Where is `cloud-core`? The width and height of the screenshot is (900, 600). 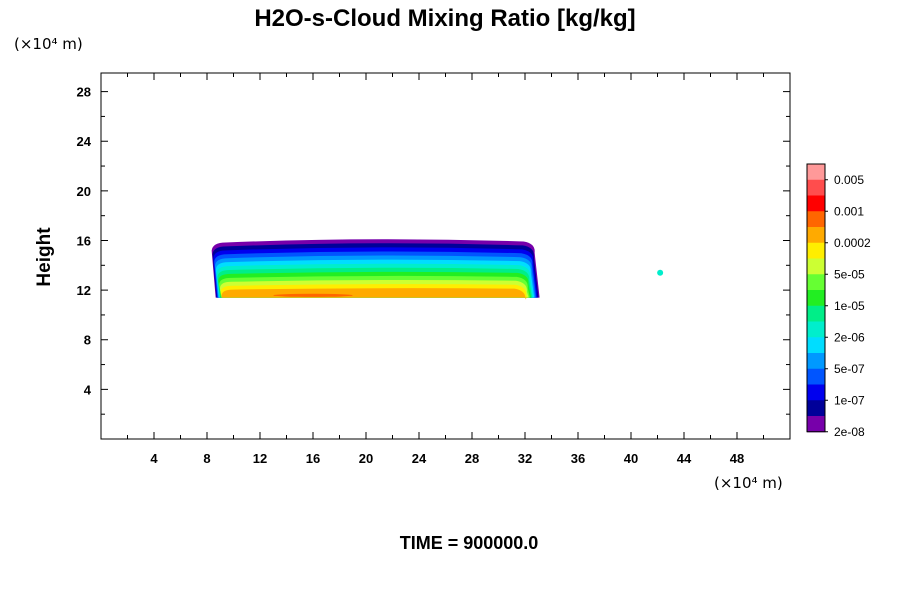 cloud-core is located at coordinates (313, 295).